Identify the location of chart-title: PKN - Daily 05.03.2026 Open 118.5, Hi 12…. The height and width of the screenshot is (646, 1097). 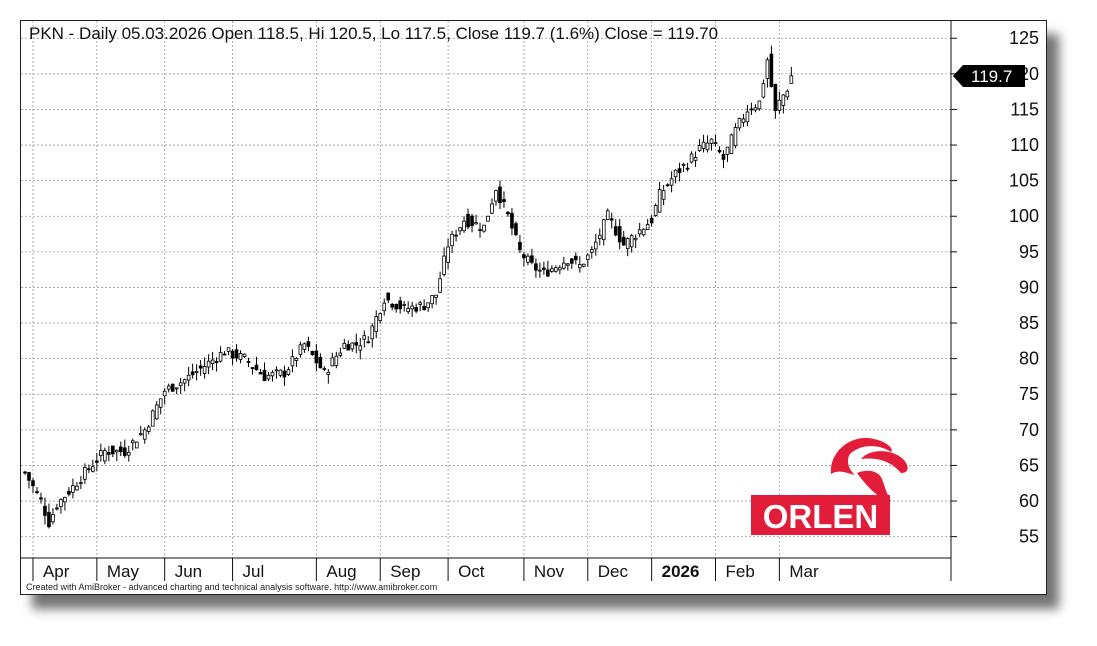
(373, 33).